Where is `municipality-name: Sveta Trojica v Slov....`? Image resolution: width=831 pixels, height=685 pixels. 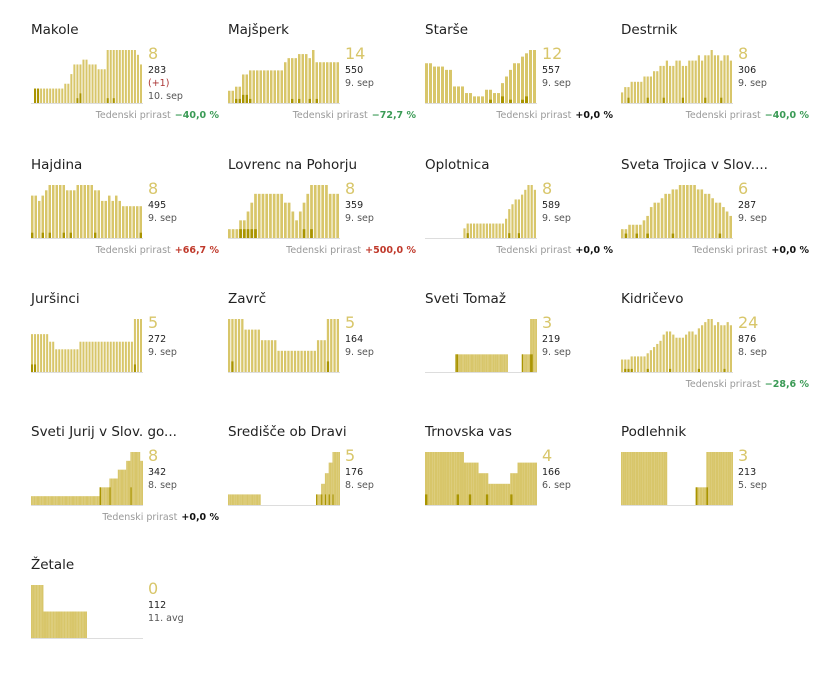
municipality-name: Sveta Trojica v Slov.... is located at coordinates (694, 165).